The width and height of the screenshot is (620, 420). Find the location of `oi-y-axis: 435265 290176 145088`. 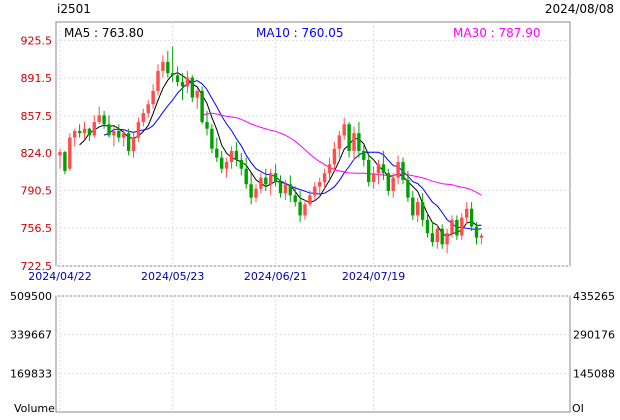

oi-y-axis: 435265 290176 145088 is located at coordinates (594, 335).